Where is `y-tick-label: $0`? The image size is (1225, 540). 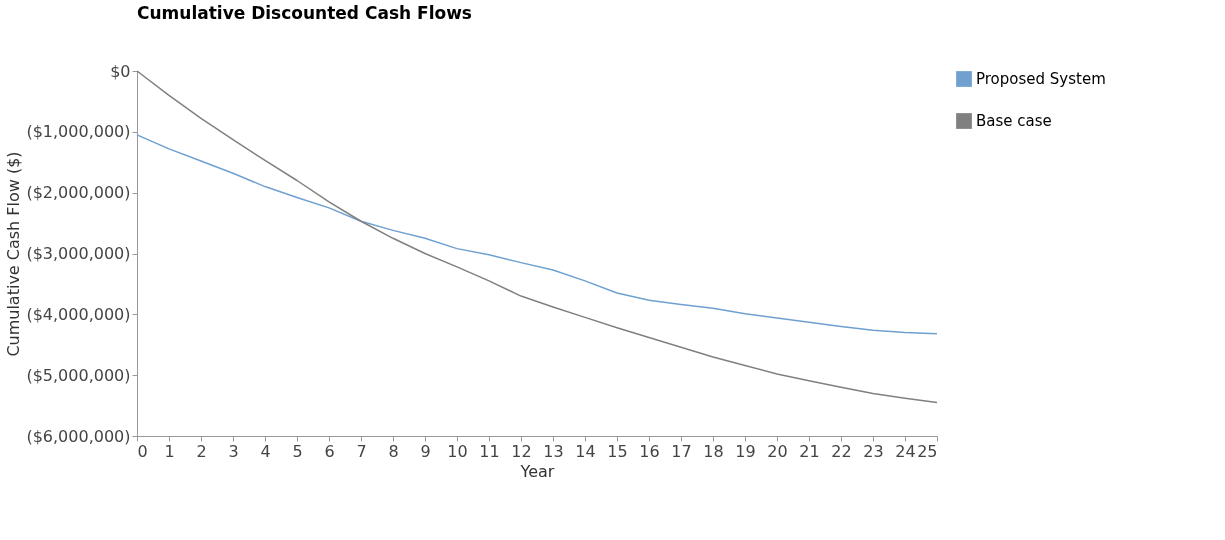
y-tick-label: $0 is located at coordinates (120, 71).